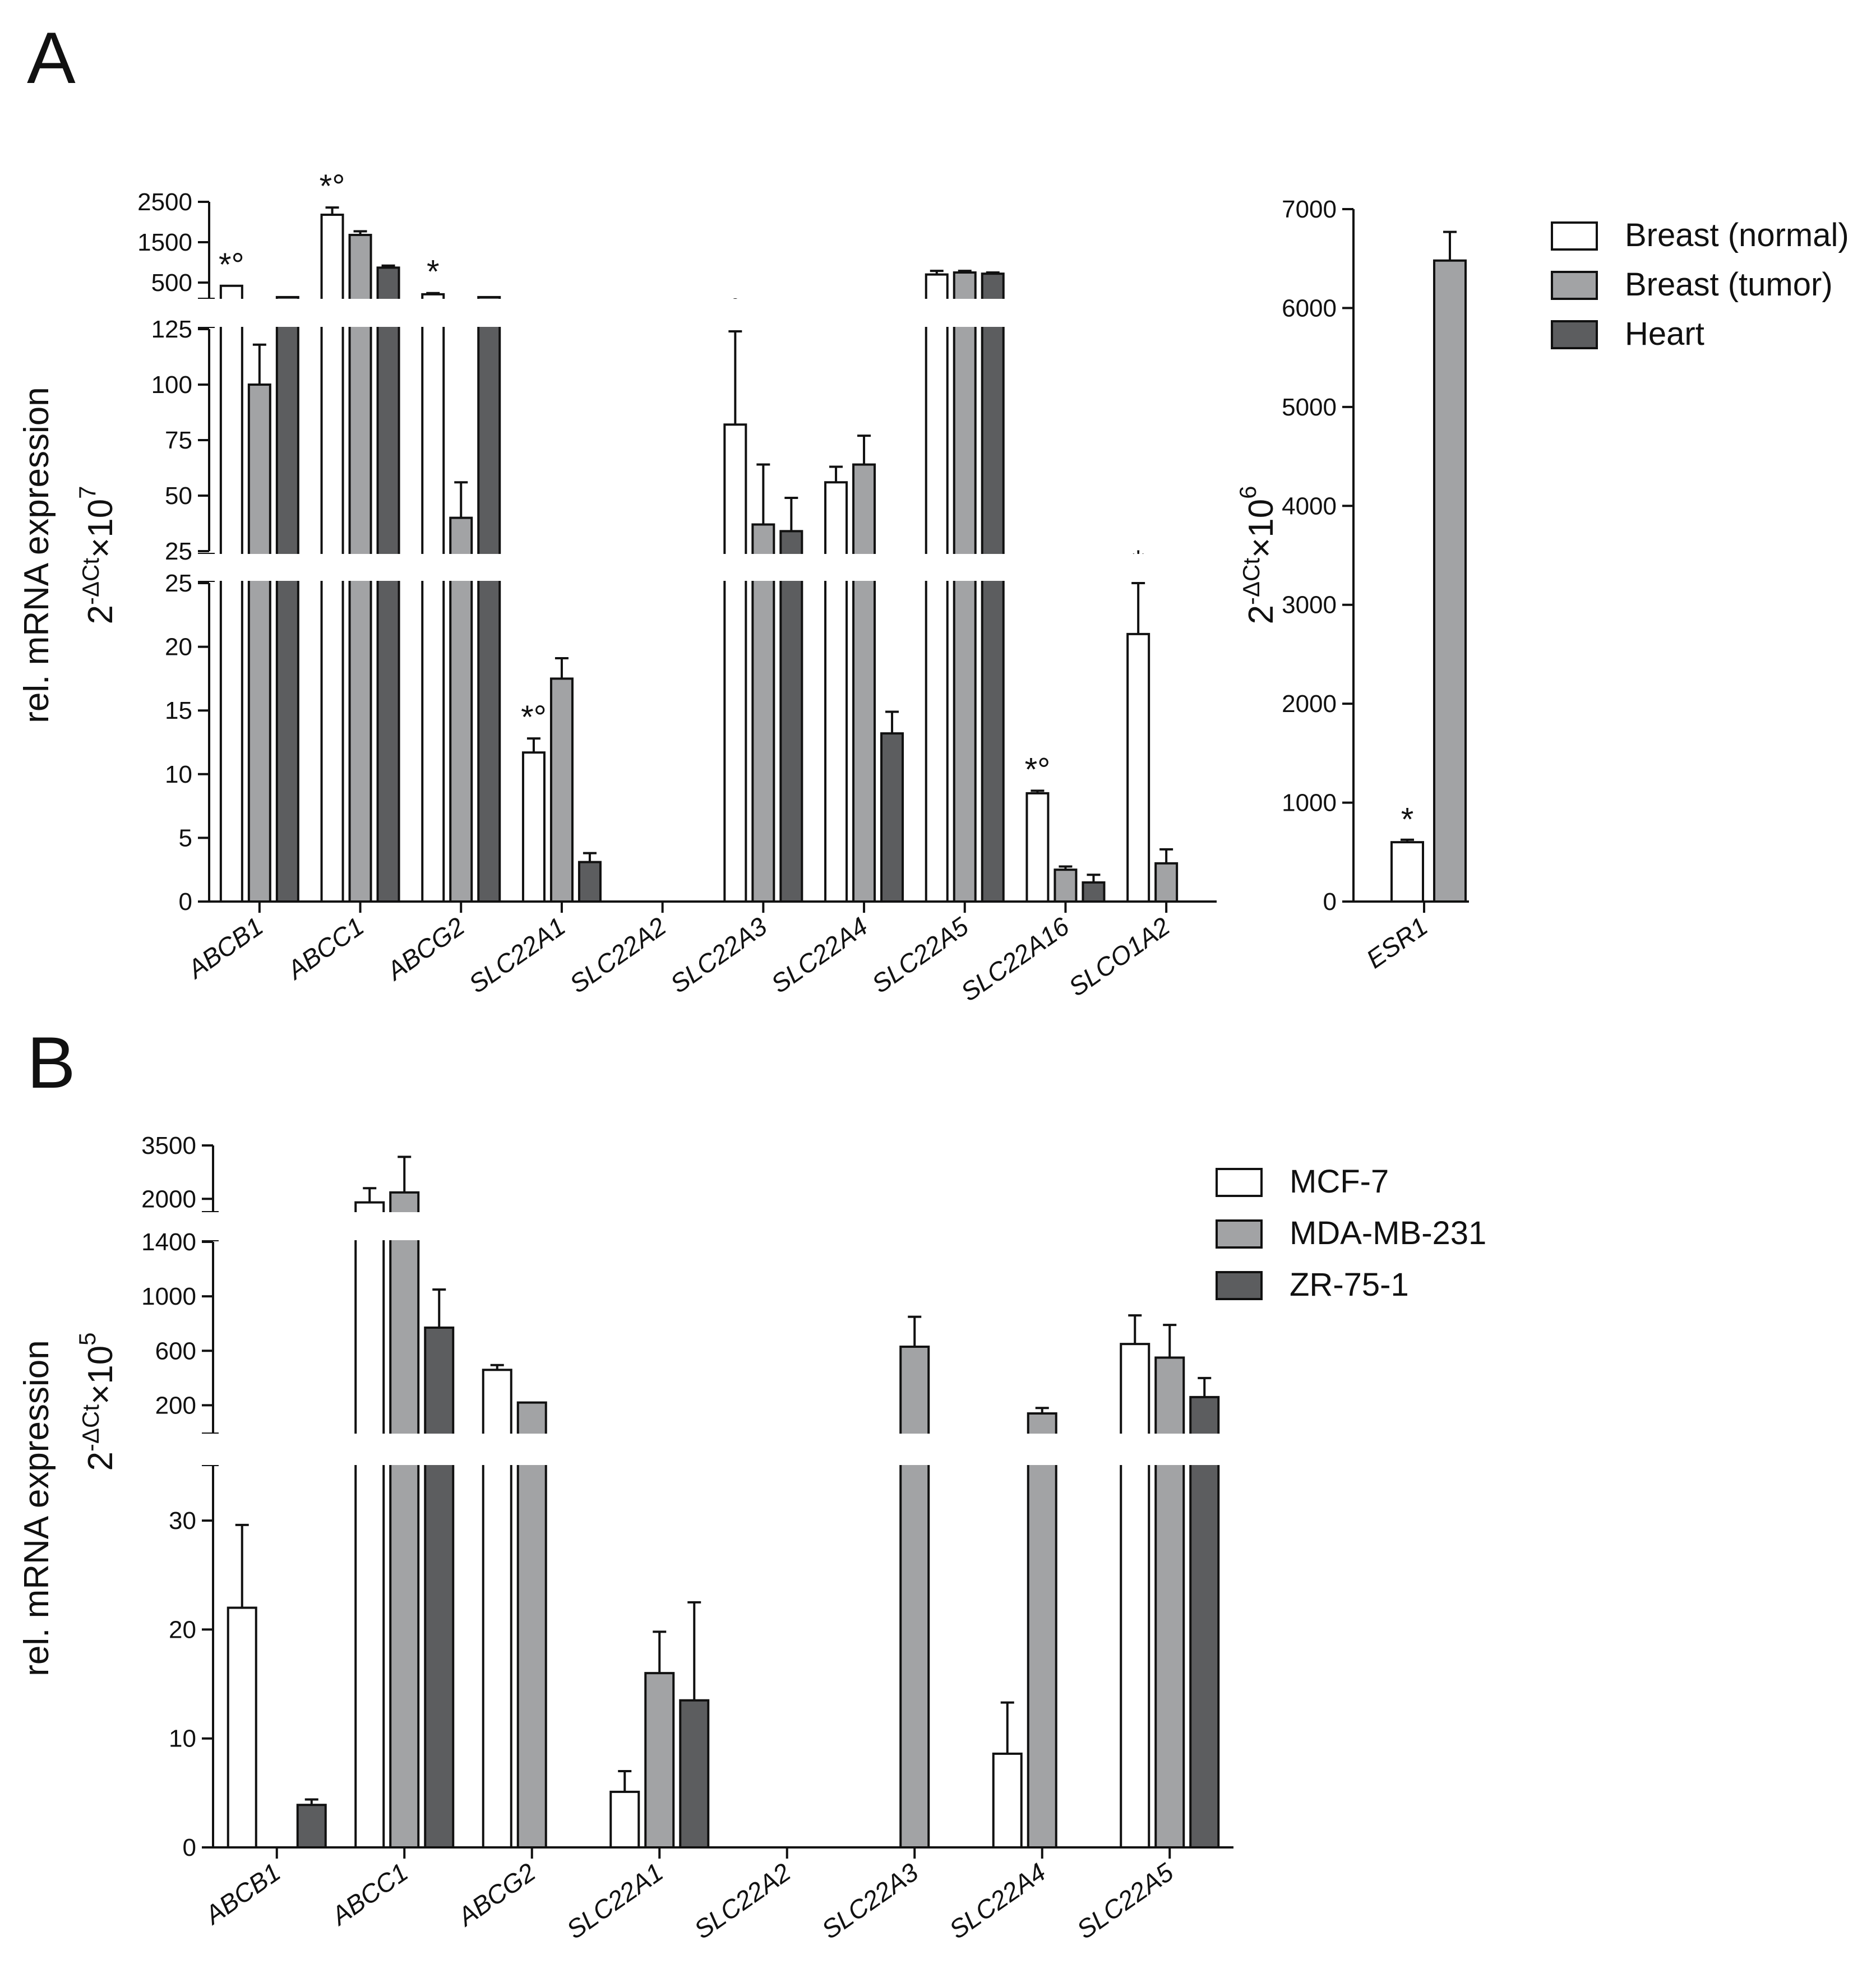  Describe the element at coordinates (1309, 407) in the screenshot. I see `y-tick-label: 5000` at that location.